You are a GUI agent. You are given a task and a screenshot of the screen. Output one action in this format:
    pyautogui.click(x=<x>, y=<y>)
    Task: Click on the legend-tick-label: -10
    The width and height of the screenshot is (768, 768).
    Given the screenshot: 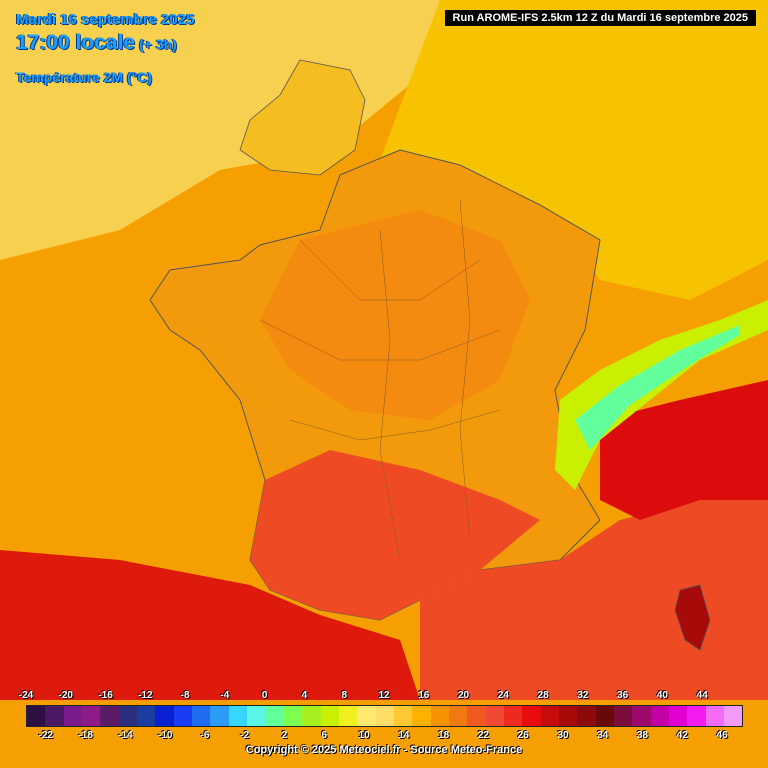 What is the action you would take?
    pyautogui.click(x=165, y=735)
    